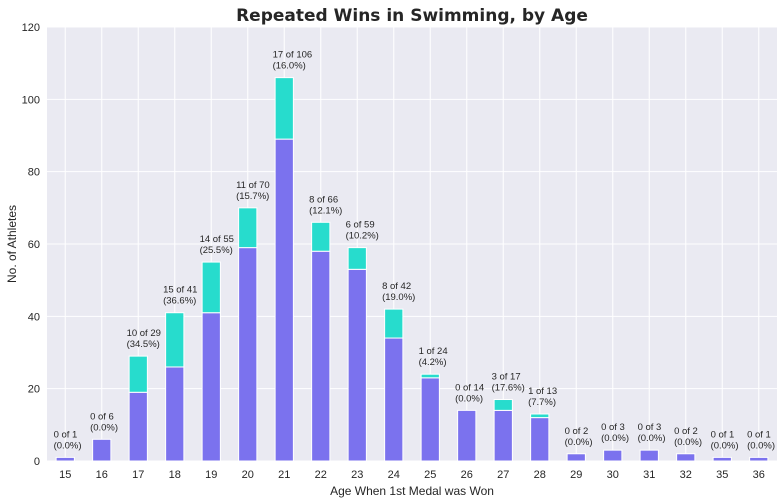 Image resolution: width=783 pixels, height=502 pixels. I want to click on annotation-count: 8 of 42, so click(396, 286).